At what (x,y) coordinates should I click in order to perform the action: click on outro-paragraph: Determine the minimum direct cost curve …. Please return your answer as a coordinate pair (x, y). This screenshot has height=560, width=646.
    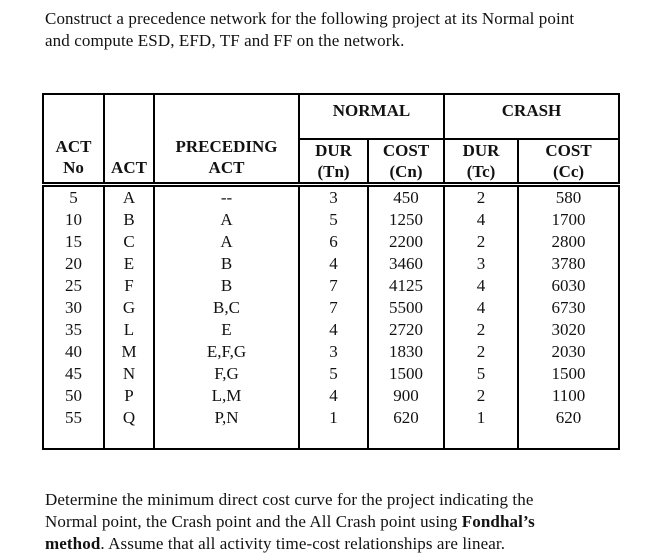
    Looking at the image, I should click on (290, 522).